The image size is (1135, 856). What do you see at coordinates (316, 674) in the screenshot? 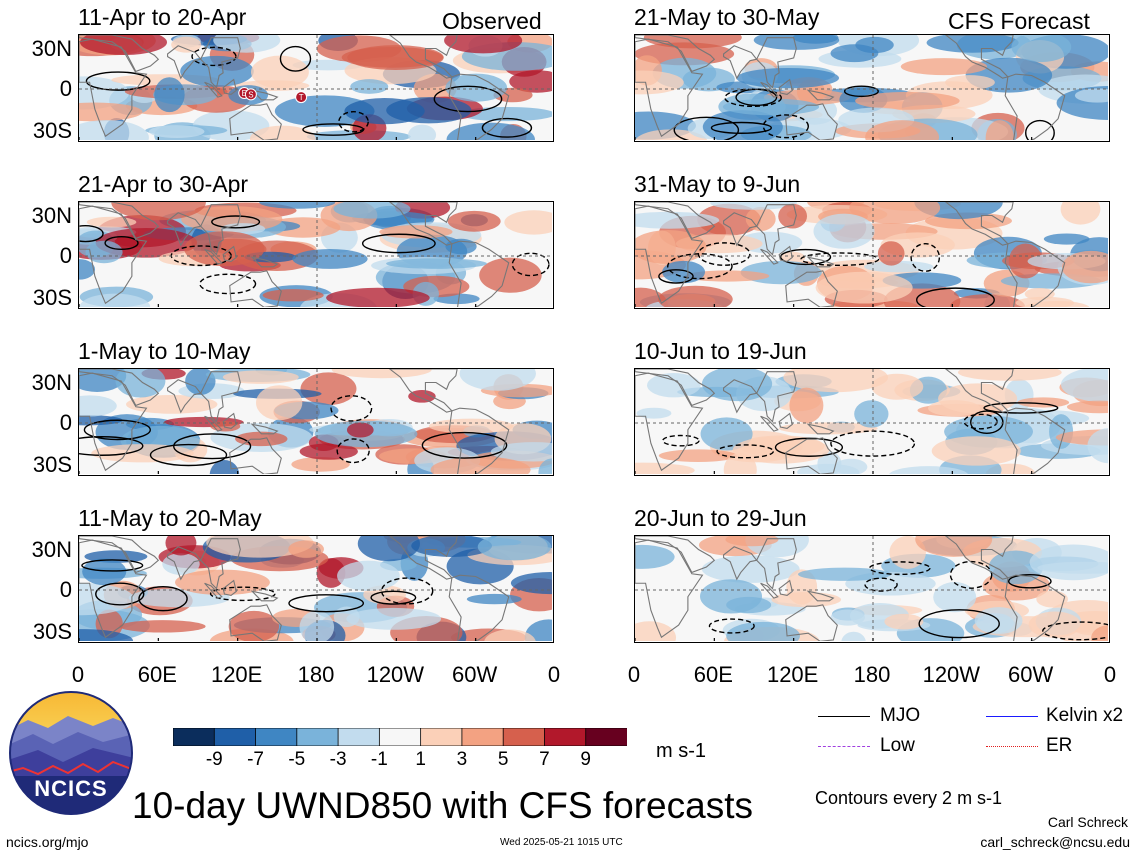
I see `lon-tick-label: 180` at bounding box center [316, 674].